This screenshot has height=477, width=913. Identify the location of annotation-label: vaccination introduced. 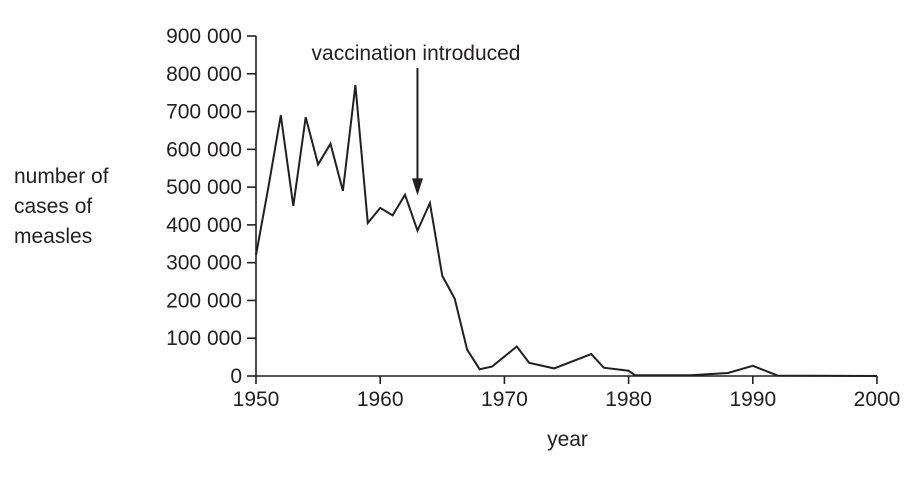
(416, 53).